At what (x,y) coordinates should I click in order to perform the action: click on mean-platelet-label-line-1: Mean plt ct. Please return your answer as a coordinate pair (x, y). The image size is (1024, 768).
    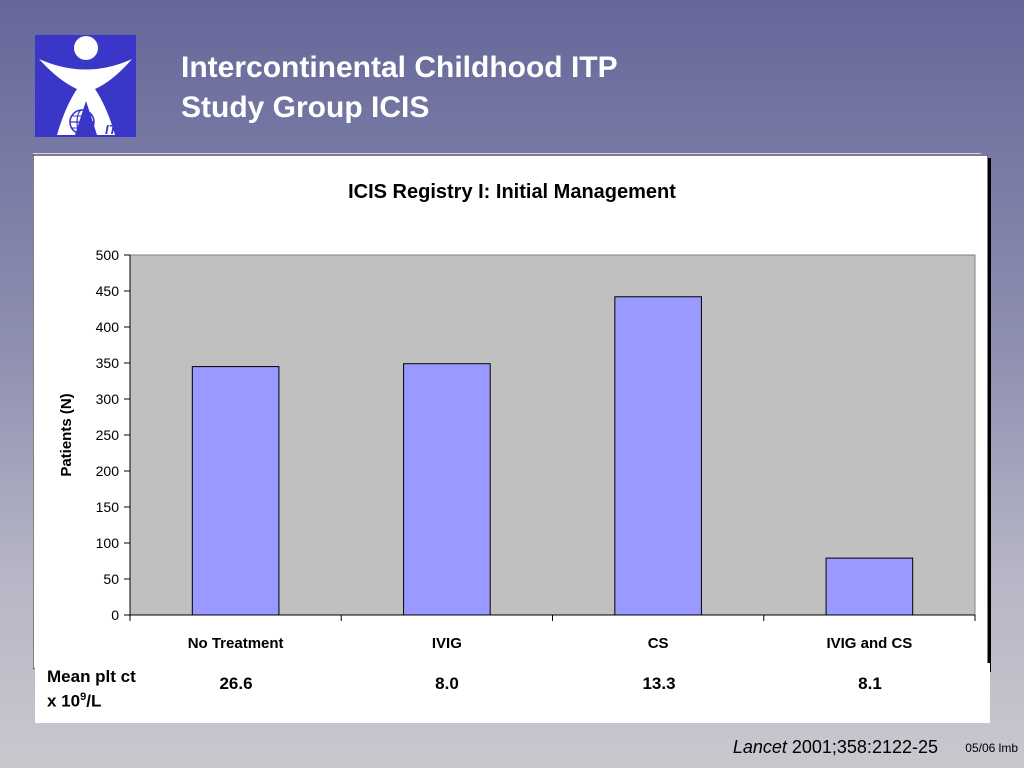
    Looking at the image, I should click on (91, 676).